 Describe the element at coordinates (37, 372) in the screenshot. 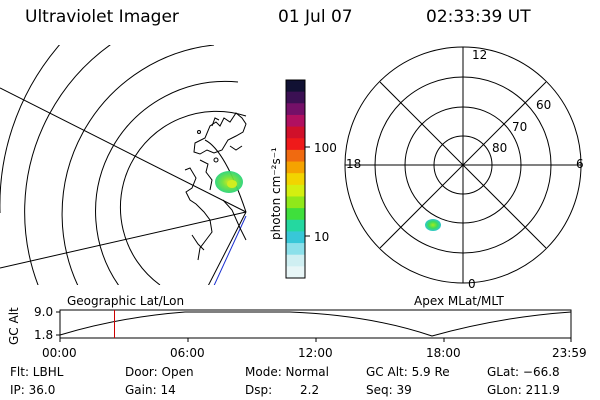

I see `filter-status: Flt: LBHL` at that location.